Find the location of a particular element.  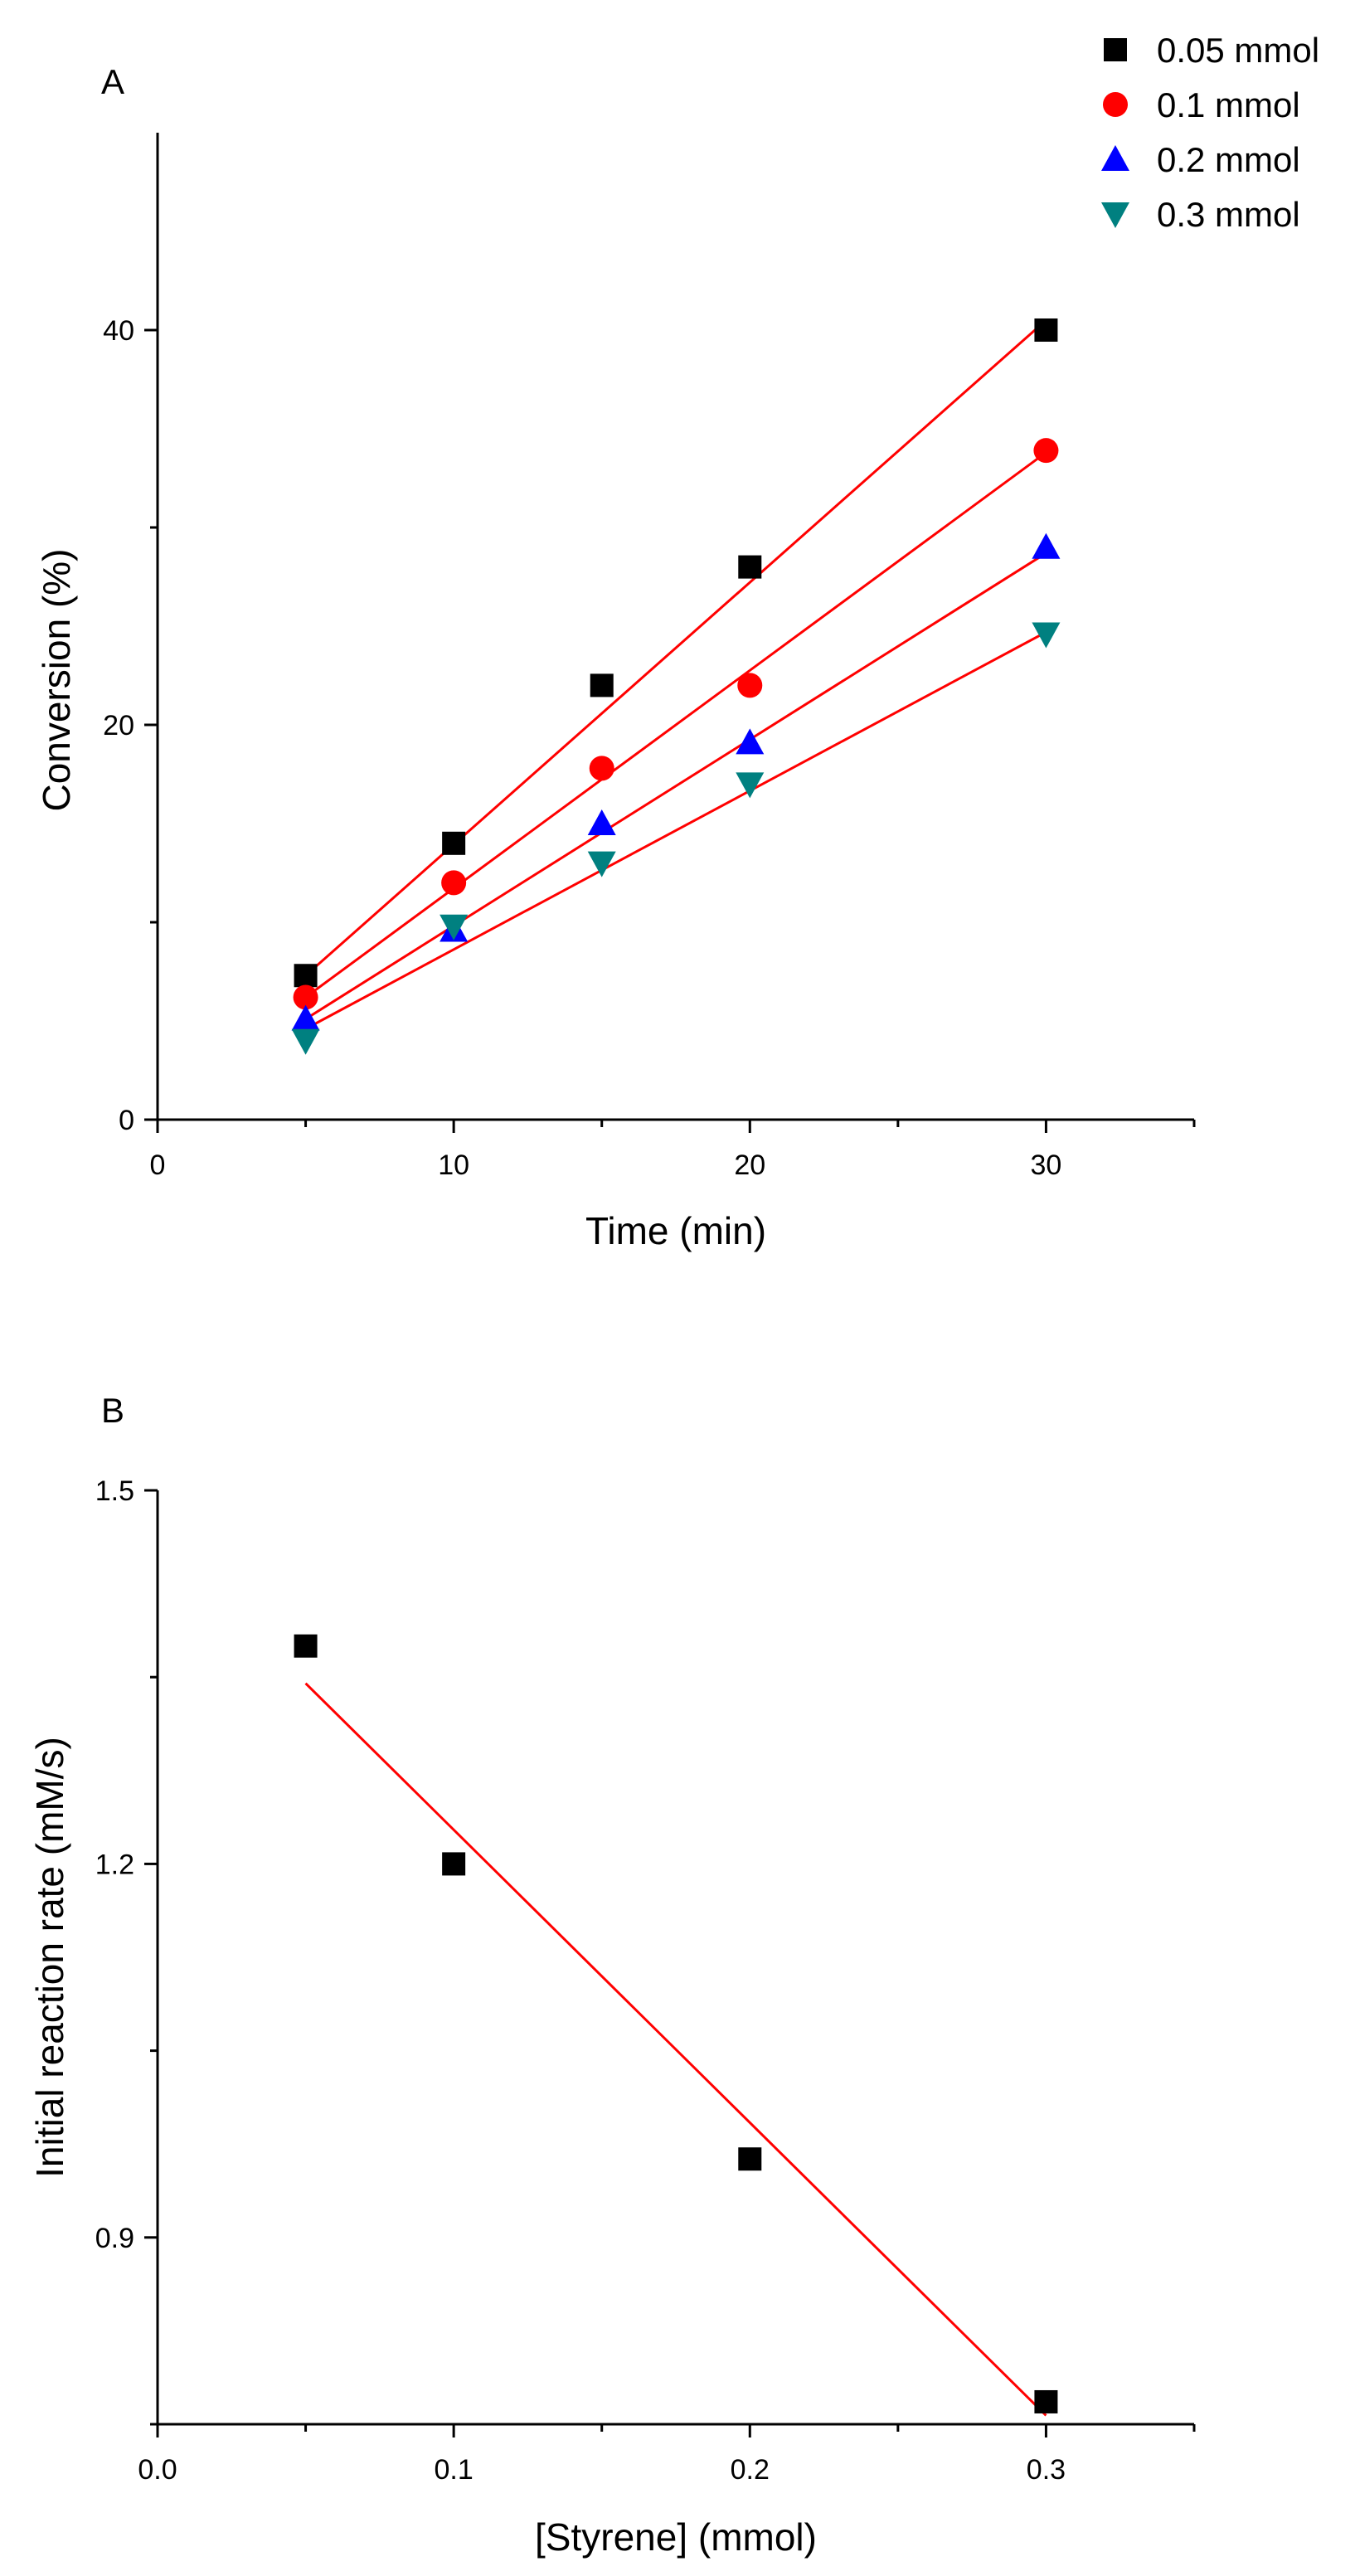

panel-b-x-tick-label: 0.2 is located at coordinates (750, 2470).